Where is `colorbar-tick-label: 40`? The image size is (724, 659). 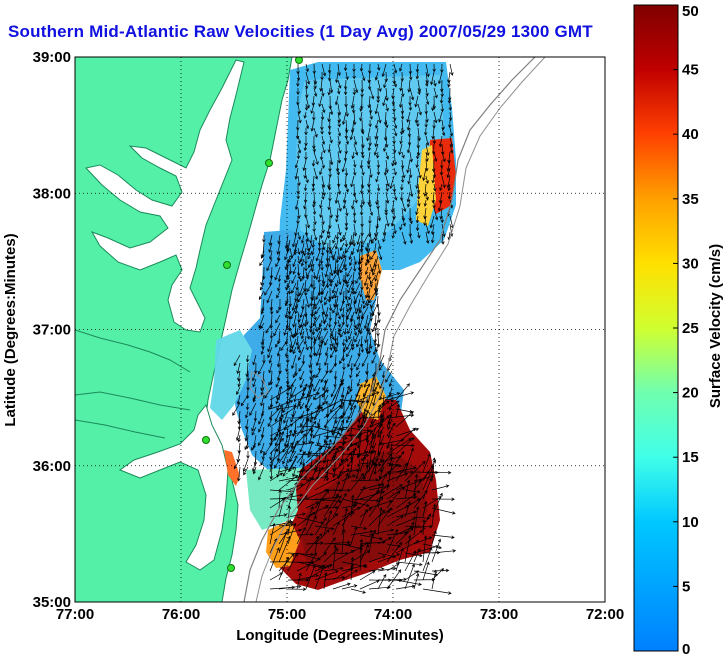 colorbar-tick-label: 40 is located at coordinates (690, 134).